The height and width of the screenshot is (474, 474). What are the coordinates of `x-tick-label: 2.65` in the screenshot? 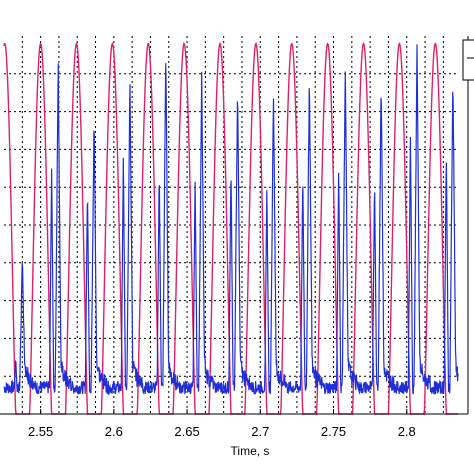 It's located at (186, 431).